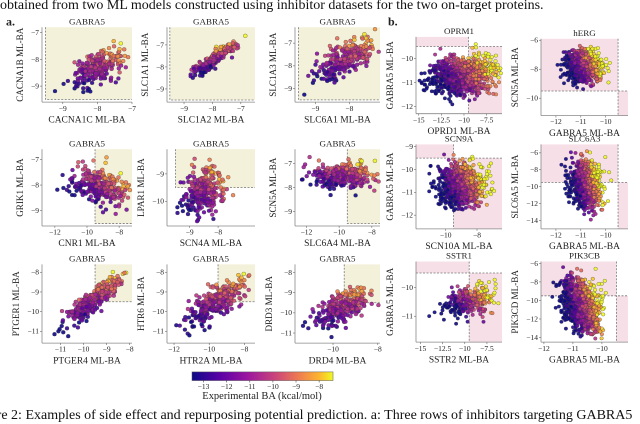 Image resolution: width=640 pixels, height=424 pixels. What do you see at coordinates (442, 119) in the screenshot?
I see `x-tick-label: −12.5` at bounding box center [442, 119].